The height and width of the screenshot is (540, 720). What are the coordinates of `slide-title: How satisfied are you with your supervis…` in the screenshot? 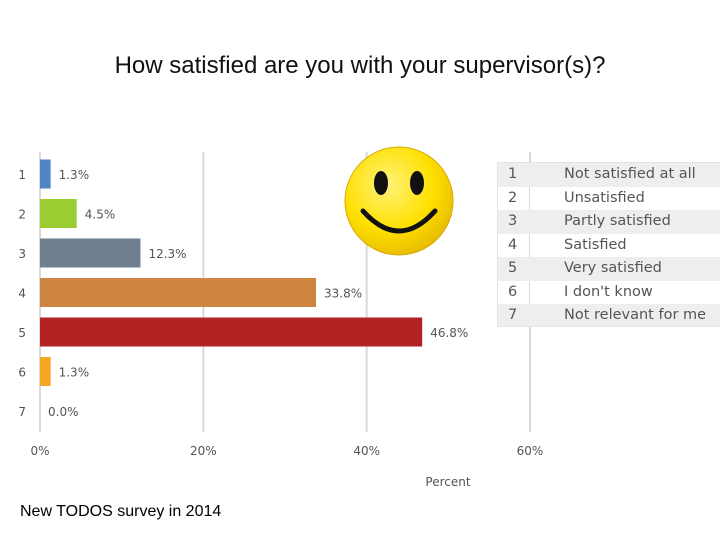 It's located at (360, 65).